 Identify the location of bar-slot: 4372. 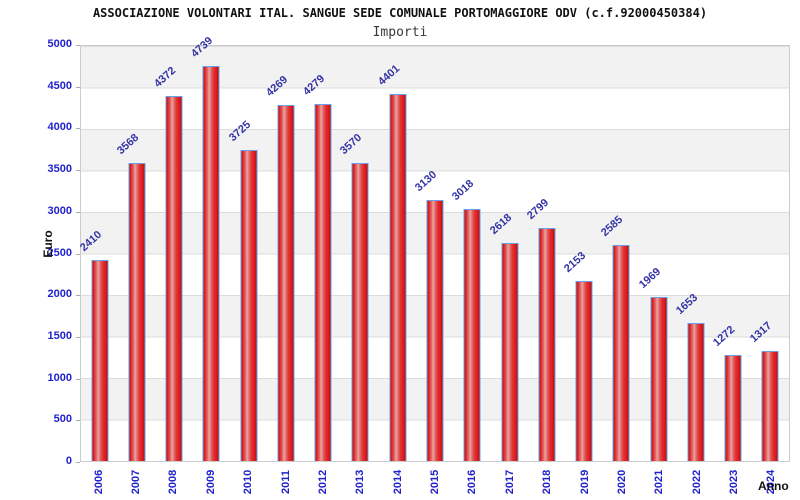
(172, 253).